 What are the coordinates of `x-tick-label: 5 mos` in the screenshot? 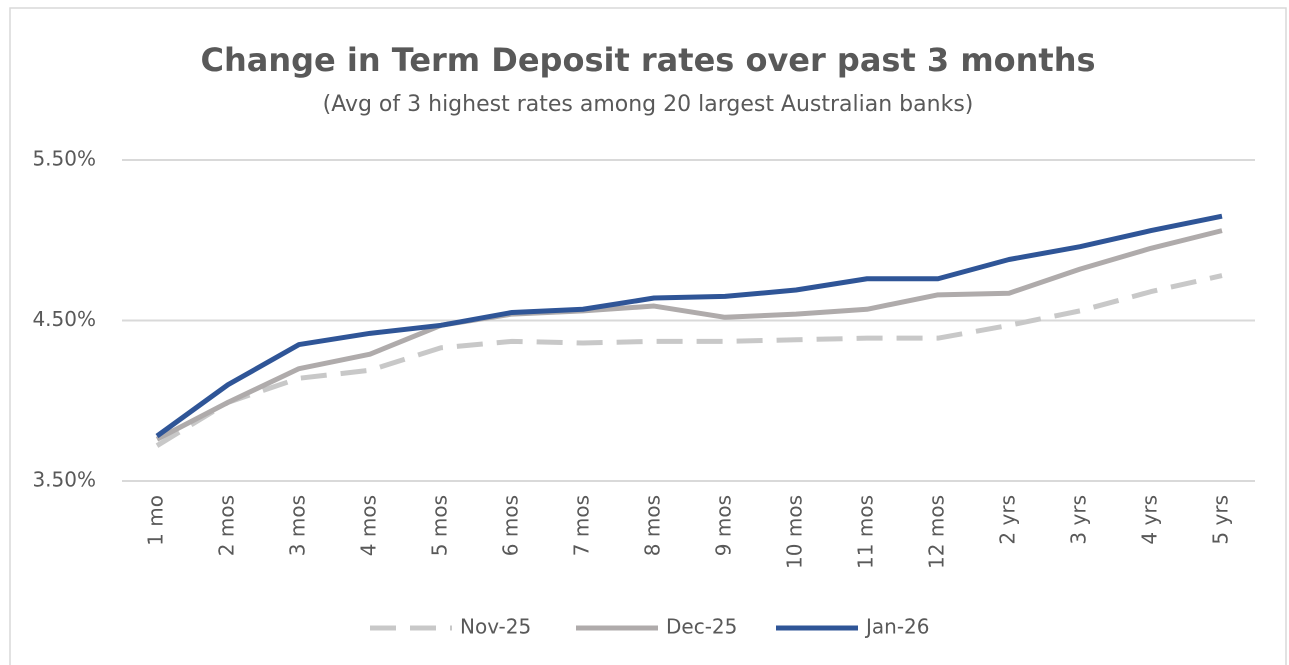 It's located at (440, 525).